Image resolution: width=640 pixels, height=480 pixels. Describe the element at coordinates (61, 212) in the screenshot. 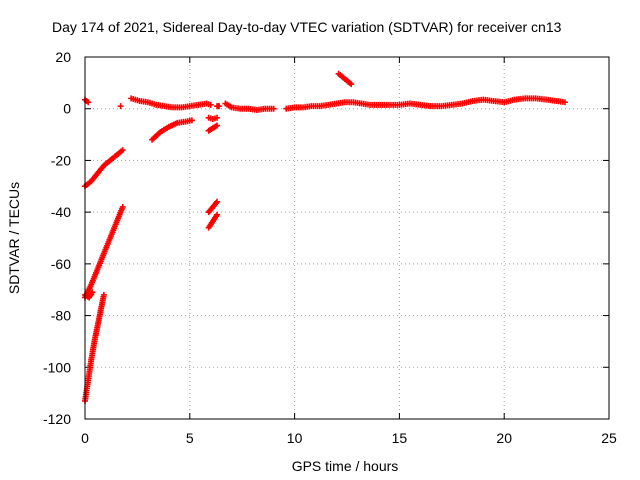

I see `y-tick-label: -40` at that location.